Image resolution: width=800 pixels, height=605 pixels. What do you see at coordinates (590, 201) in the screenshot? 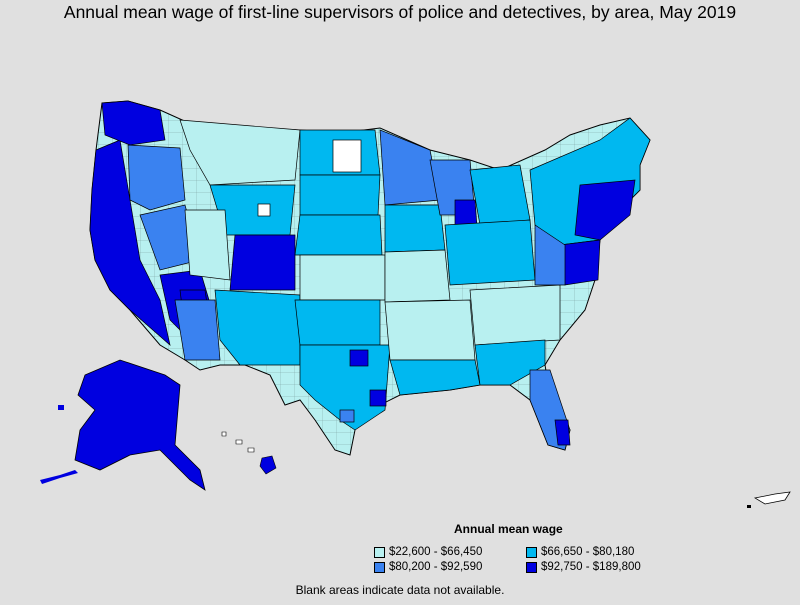
I see `region-northeast` at bounding box center [590, 201].